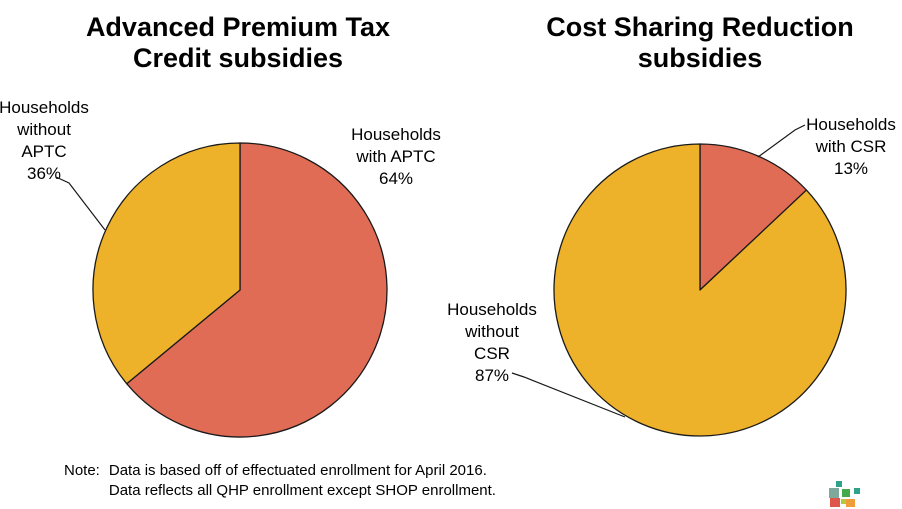 The image size is (902, 509). I want to click on pie-slice, so click(166, 263).